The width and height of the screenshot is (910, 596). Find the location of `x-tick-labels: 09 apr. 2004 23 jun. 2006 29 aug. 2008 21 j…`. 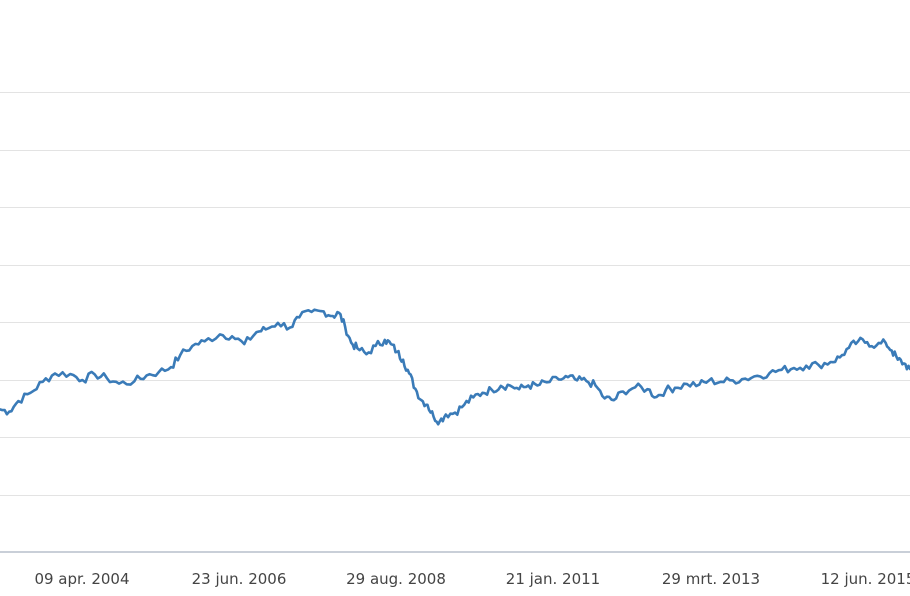

x-tick-labels: 09 apr. 2004 23 jun. 2006 29 aug. 2008 21 j… is located at coordinates (472, 579).